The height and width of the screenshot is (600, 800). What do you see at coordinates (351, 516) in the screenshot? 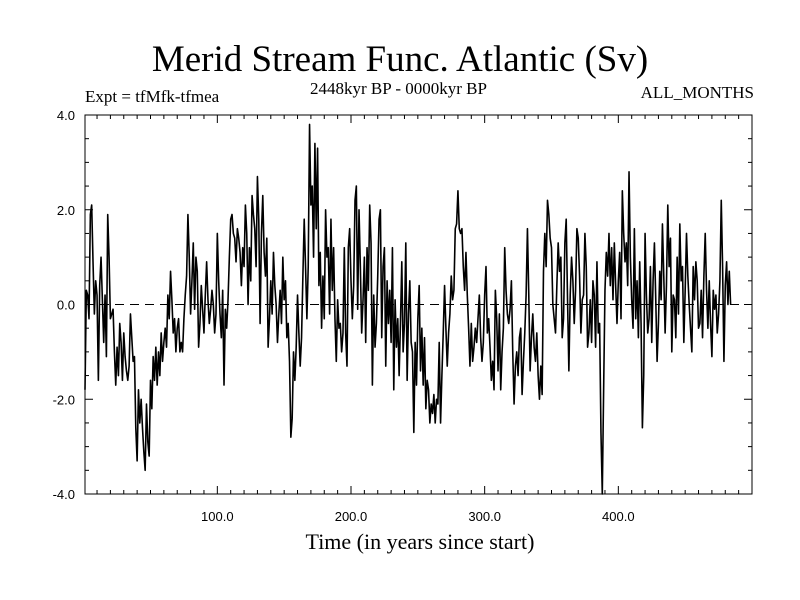
I see `x-tick-label: 200.0` at bounding box center [351, 516].